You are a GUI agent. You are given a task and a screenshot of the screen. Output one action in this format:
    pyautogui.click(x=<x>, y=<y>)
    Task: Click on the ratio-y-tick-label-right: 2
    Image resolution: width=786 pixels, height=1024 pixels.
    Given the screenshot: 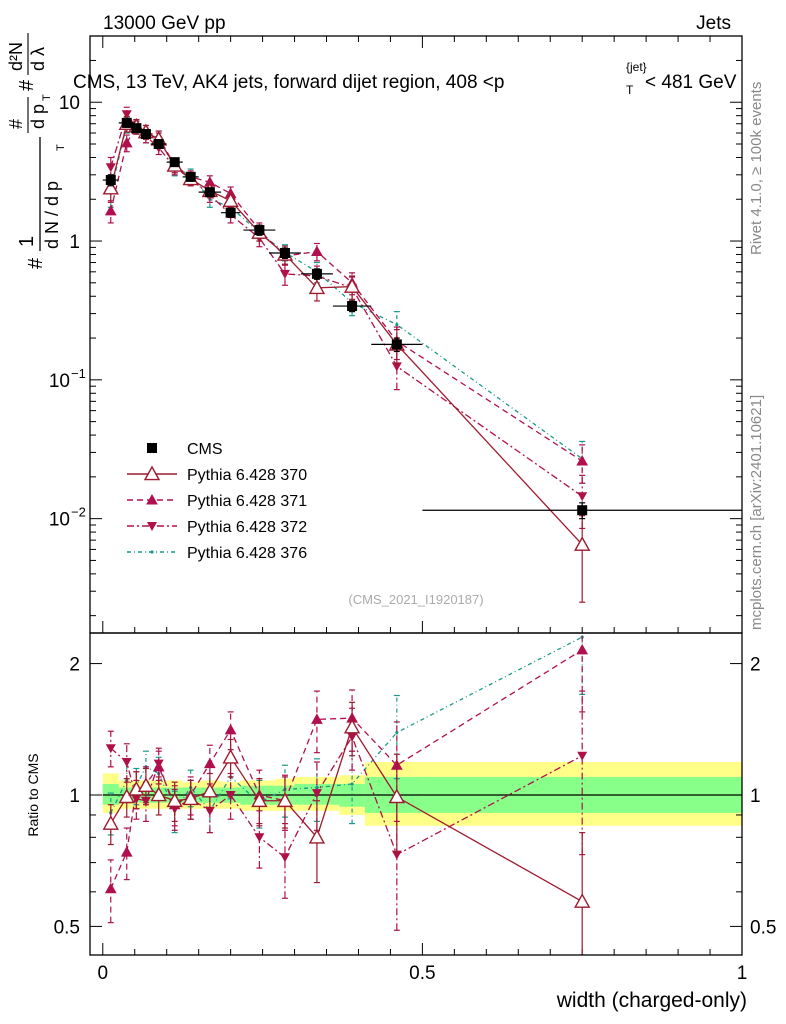 What is the action you would take?
    pyautogui.click(x=755, y=665)
    